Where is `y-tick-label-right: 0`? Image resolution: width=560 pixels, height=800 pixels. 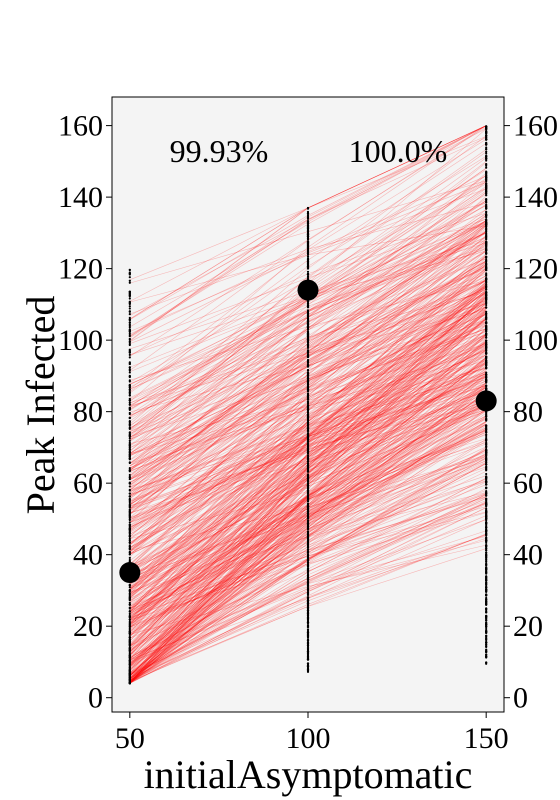
y-tick-label-right: 0 is located at coordinates (520, 698).